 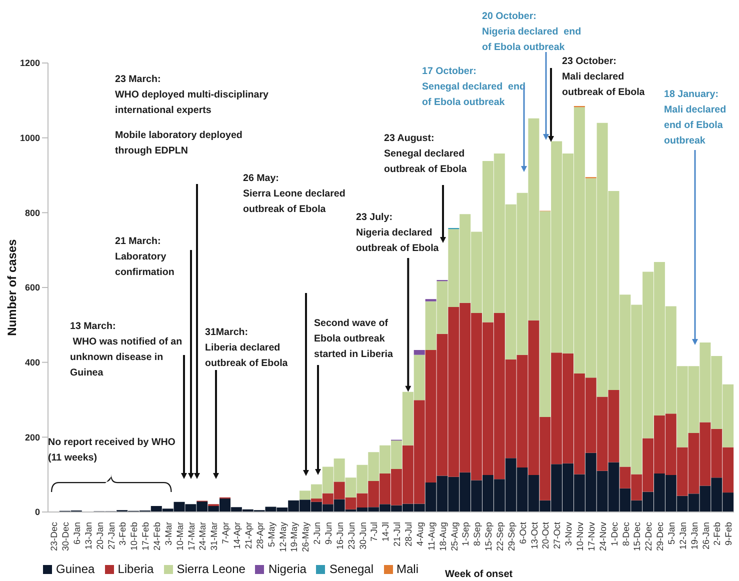 I want to click on x-tick-label: 5-Jan, so click(x=671, y=533).